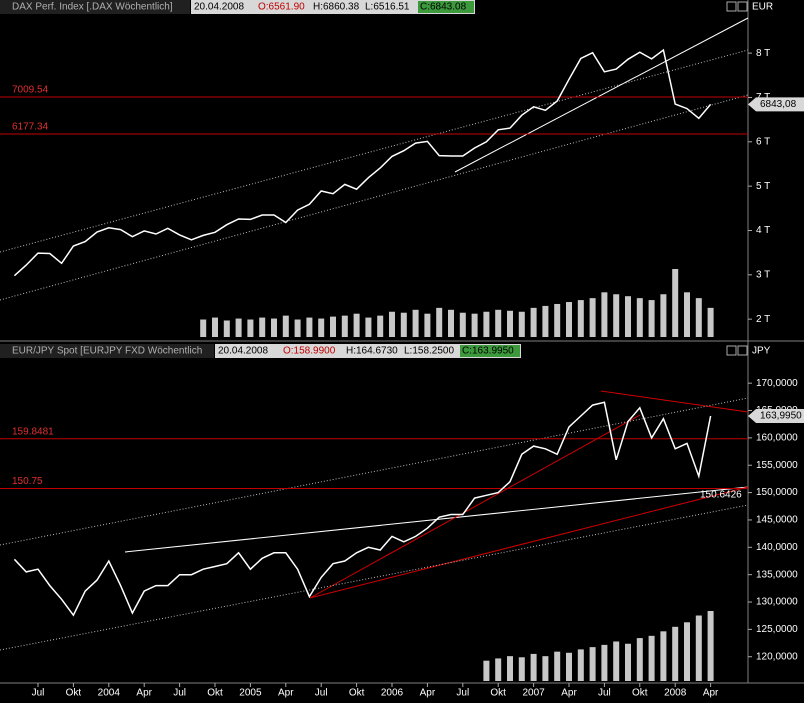 The height and width of the screenshot is (703, 804). I want to click on close-box, so click(490, 351).